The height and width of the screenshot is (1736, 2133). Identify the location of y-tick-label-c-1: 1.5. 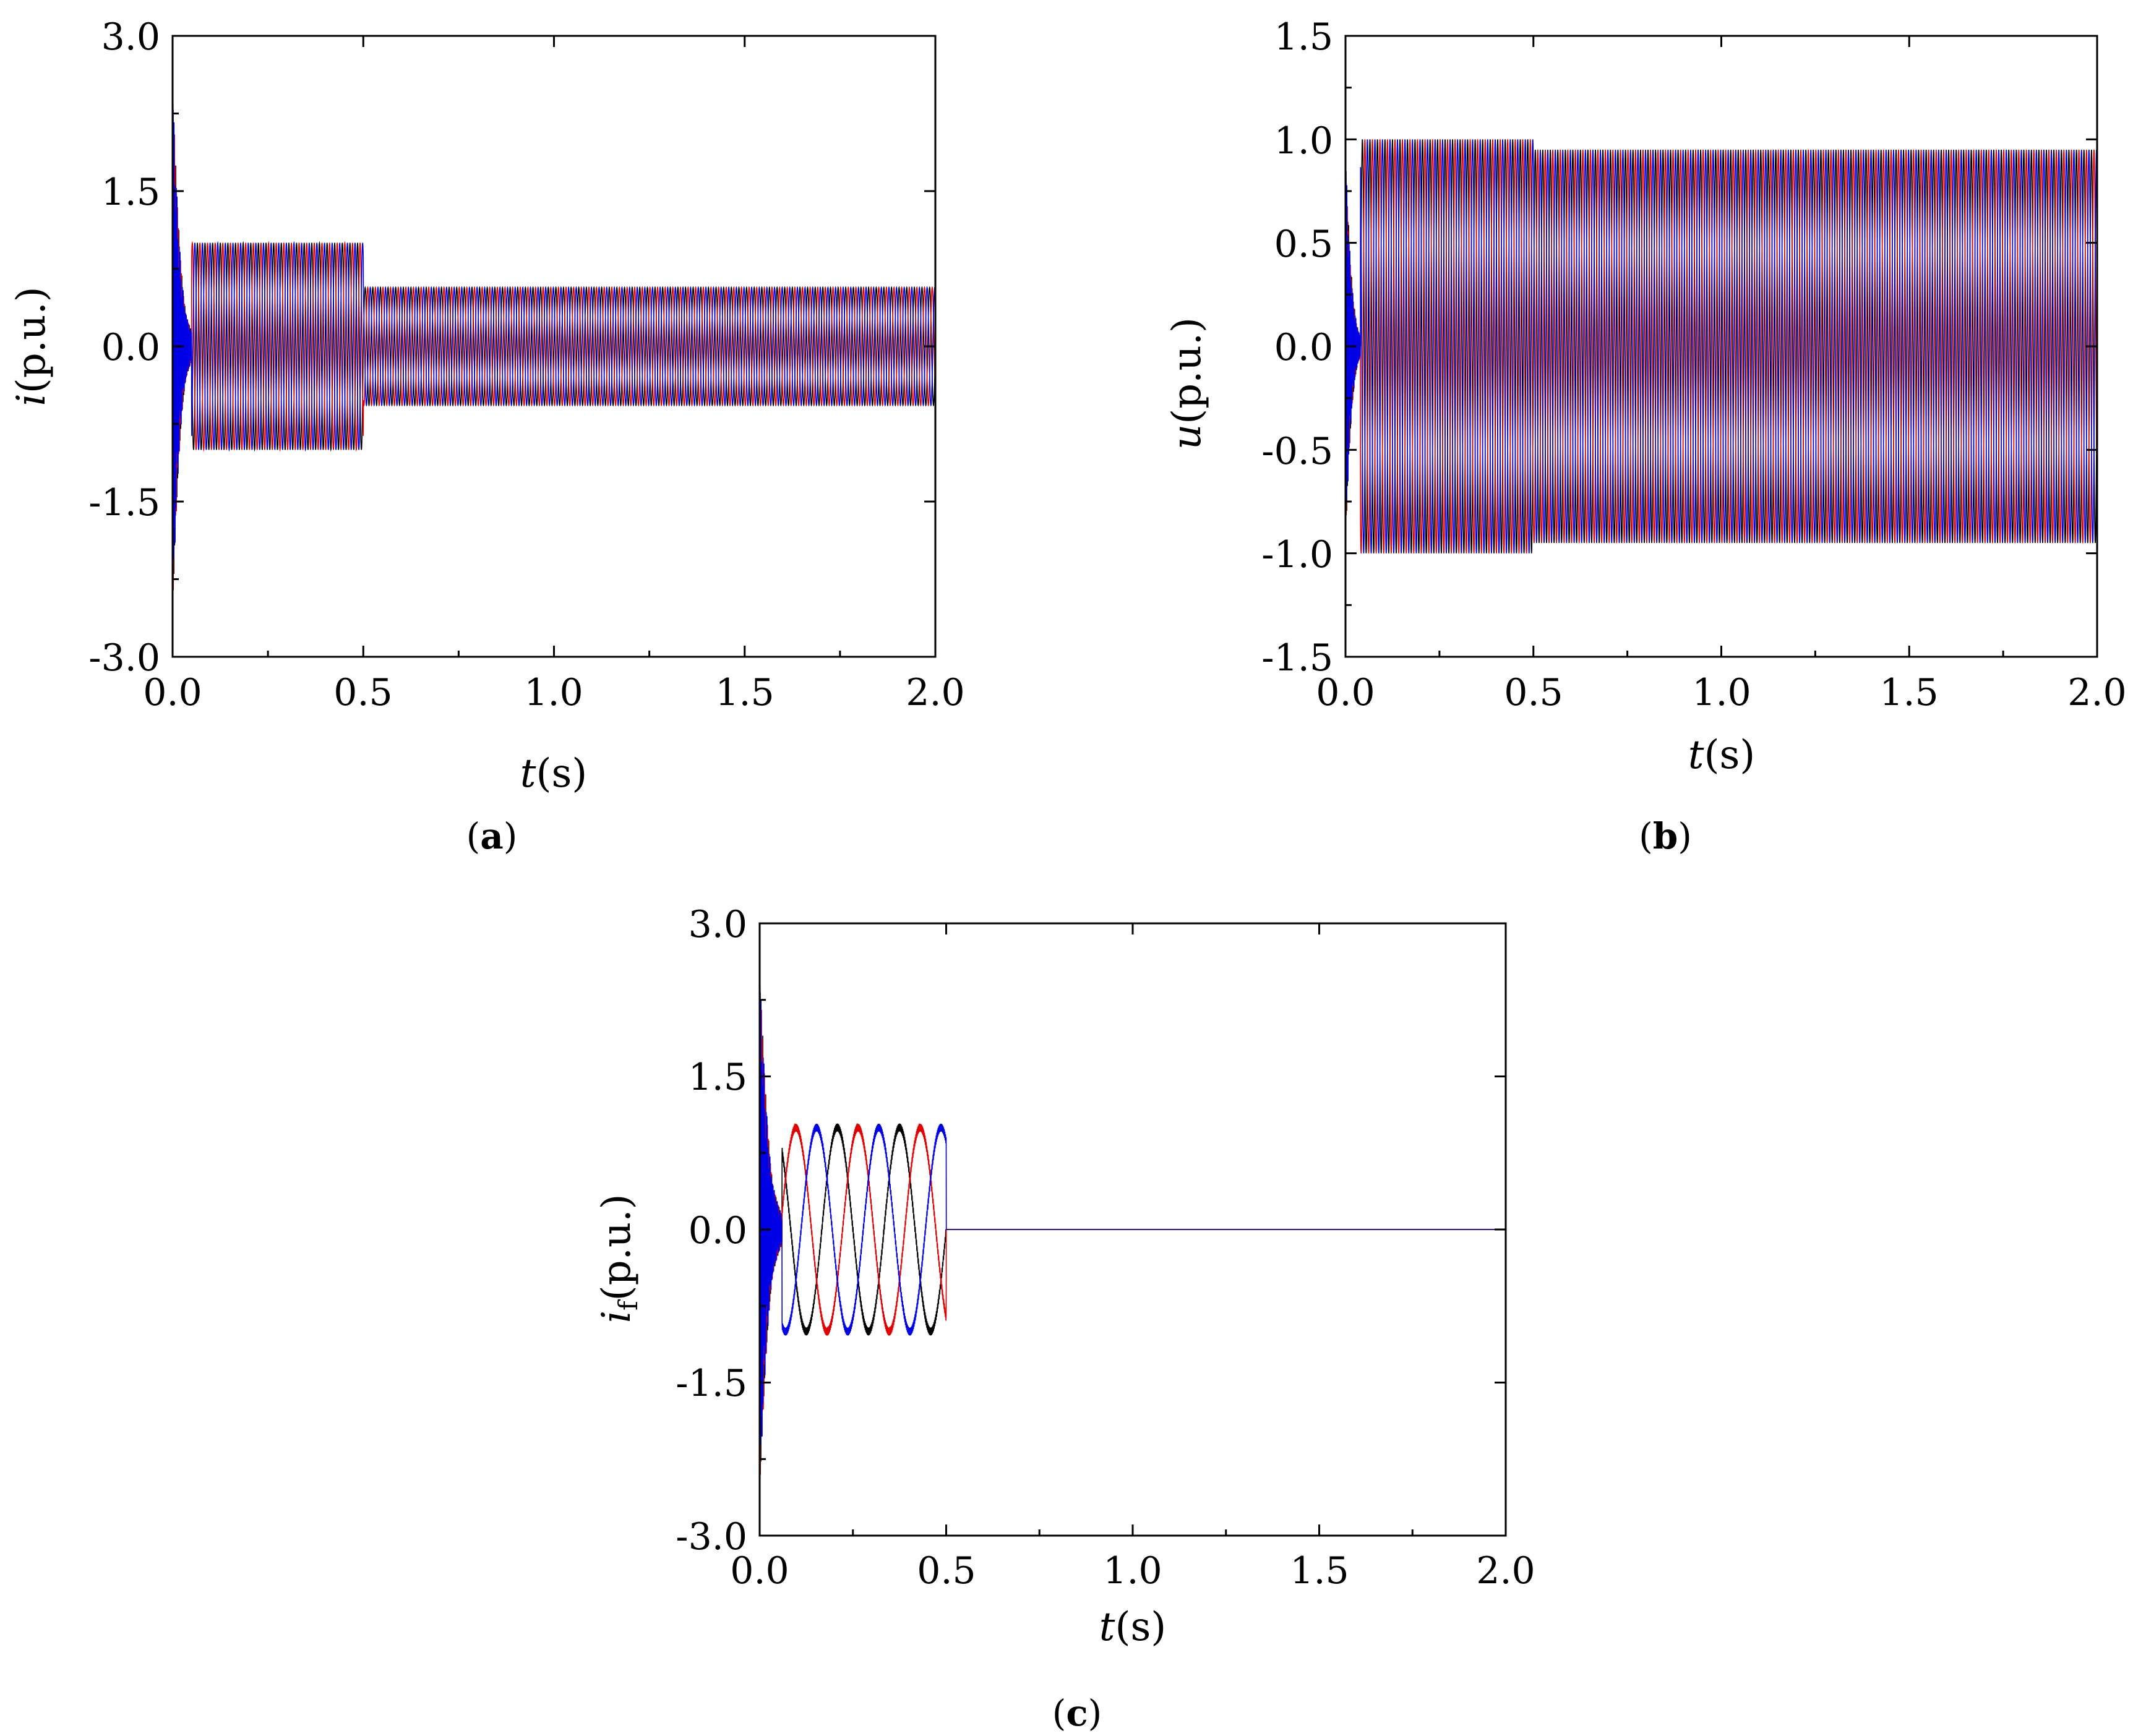
(718, 1077).